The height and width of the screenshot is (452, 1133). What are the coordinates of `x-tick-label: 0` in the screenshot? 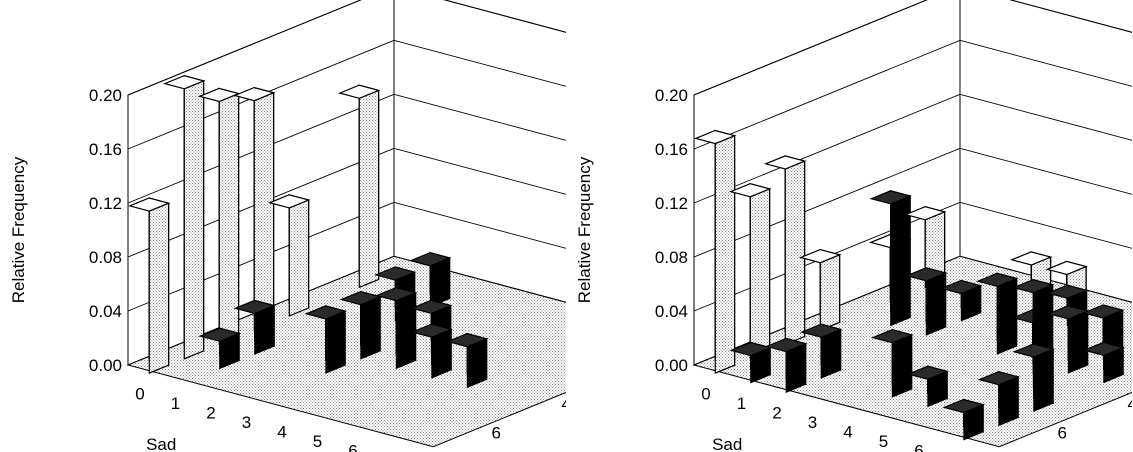 It's located at (705, 393).